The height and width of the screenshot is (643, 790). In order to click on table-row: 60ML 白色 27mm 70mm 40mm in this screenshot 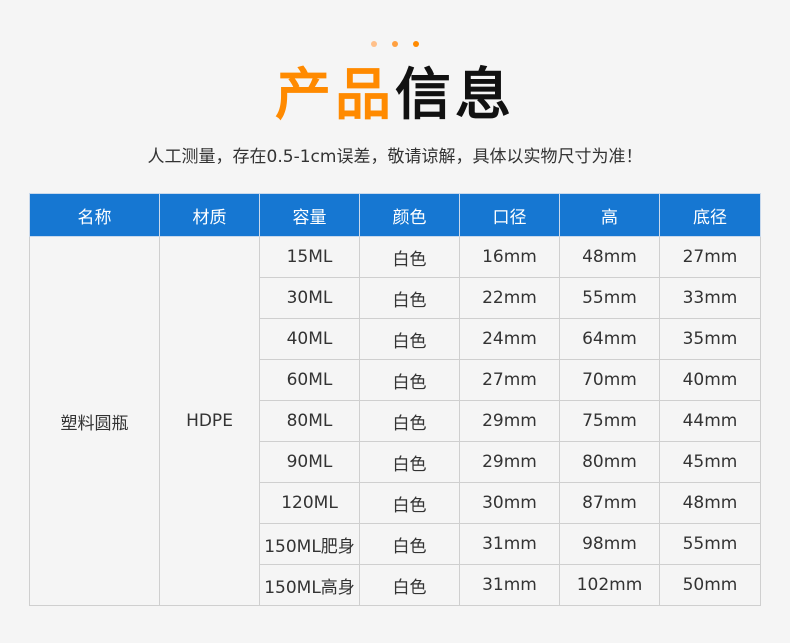, I will do `click(395, 380)`.